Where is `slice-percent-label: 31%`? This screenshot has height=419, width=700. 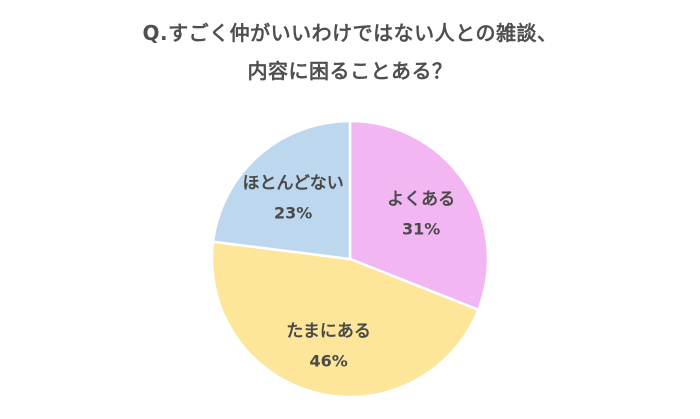
slice-percent-label: 31% is located at coordinates (421, 229).